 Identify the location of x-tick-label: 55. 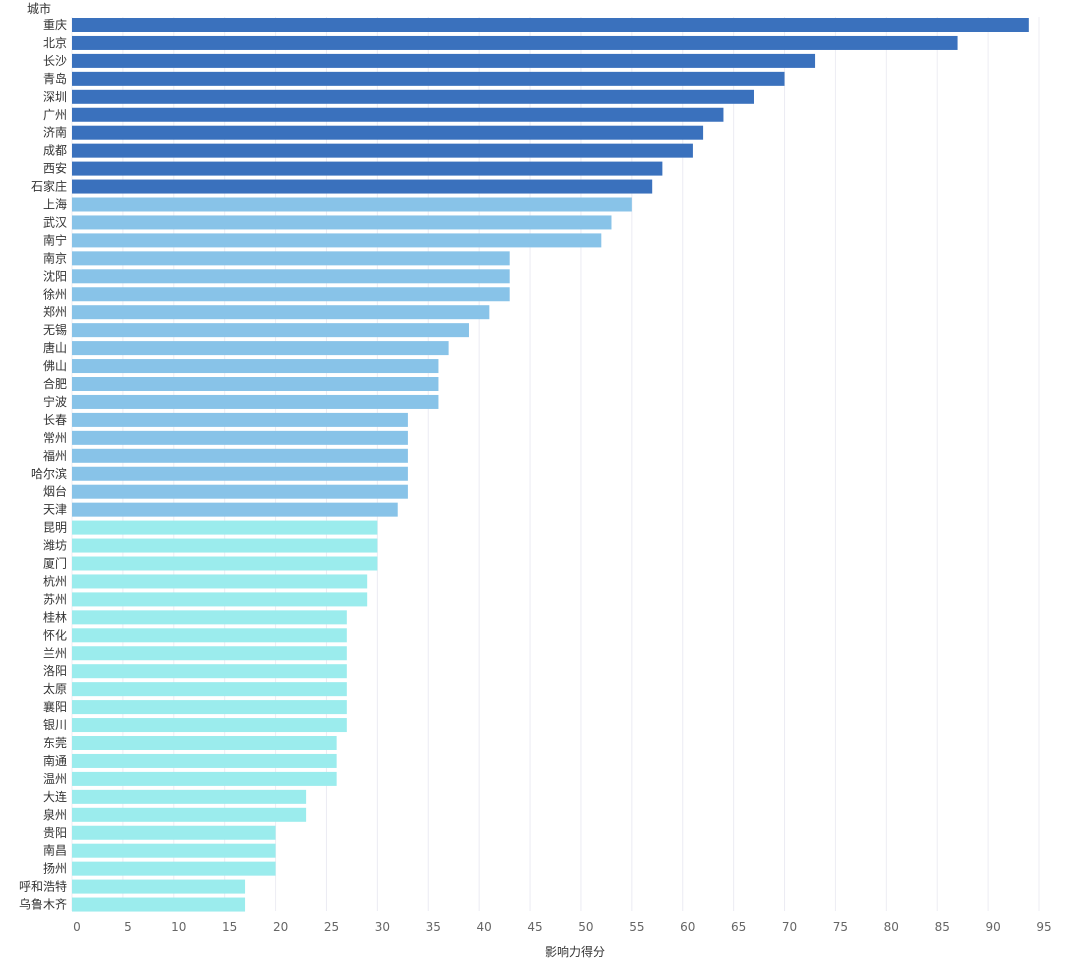
(636, 927).